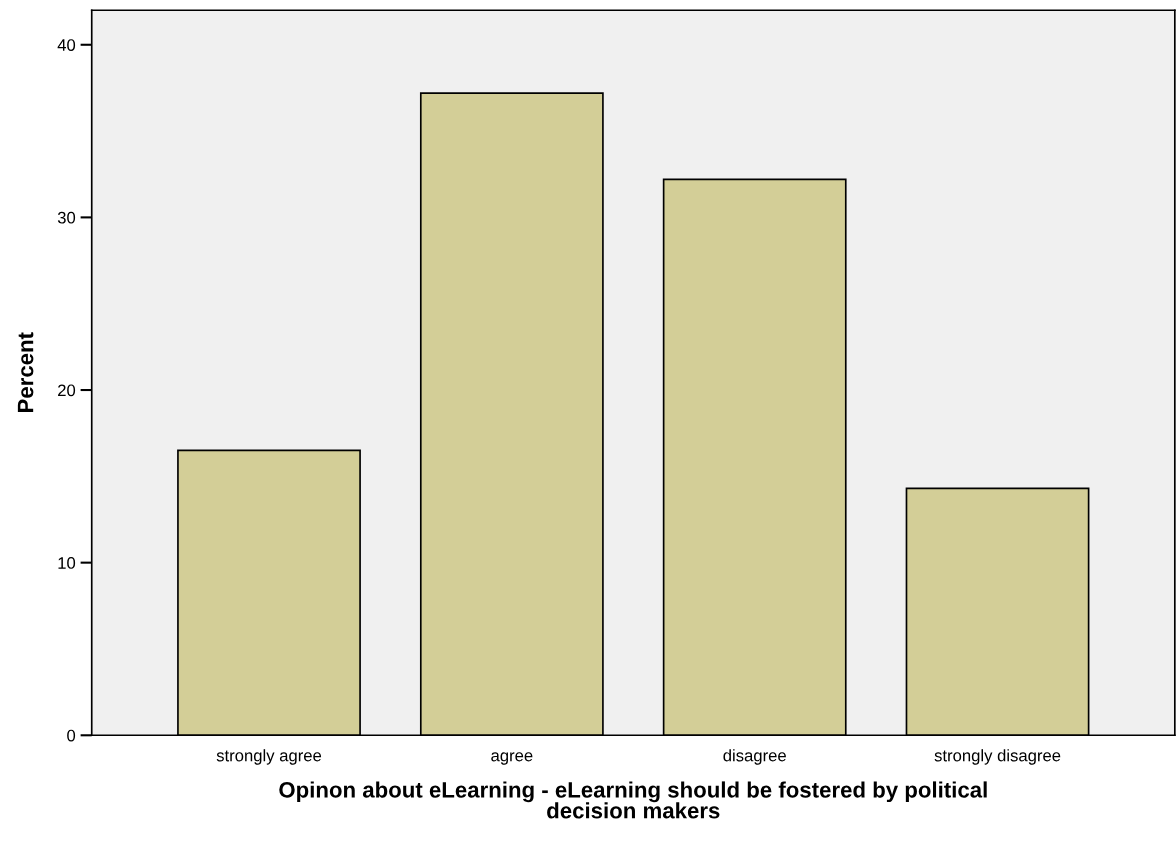 The width and height of the screenshot is (1176, 853). Describe the element at coordinates (25, 372) in the screenshot. I see `y-axis-title: Percent` at that location.